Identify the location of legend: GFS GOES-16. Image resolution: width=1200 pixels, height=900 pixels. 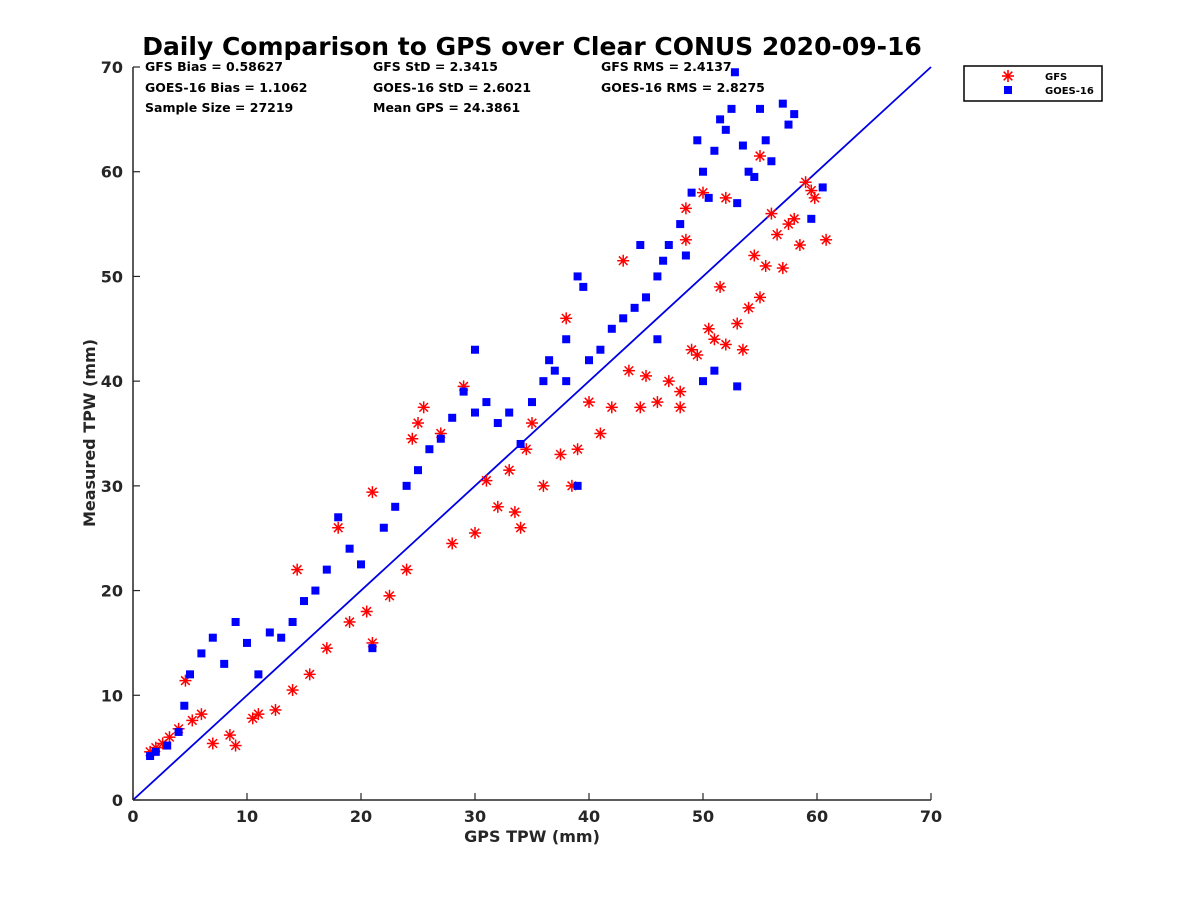
(1033, 83).